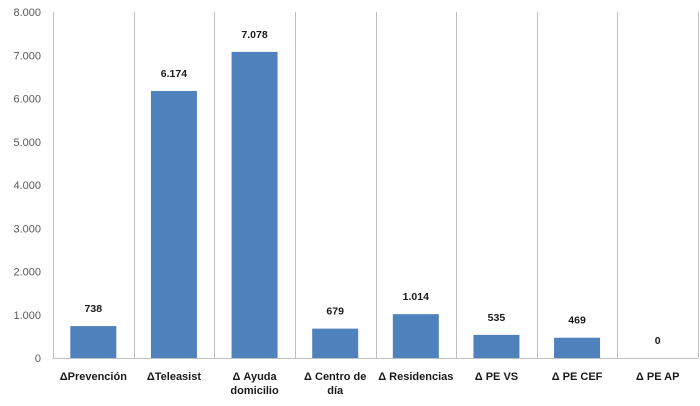 The height and width of the screenshot is (406, 700). What do you see at coordinates (577, 377) in the screenshot?
I see `x-tick-label: Δ PE CEF` at bounding box center [577, 377].